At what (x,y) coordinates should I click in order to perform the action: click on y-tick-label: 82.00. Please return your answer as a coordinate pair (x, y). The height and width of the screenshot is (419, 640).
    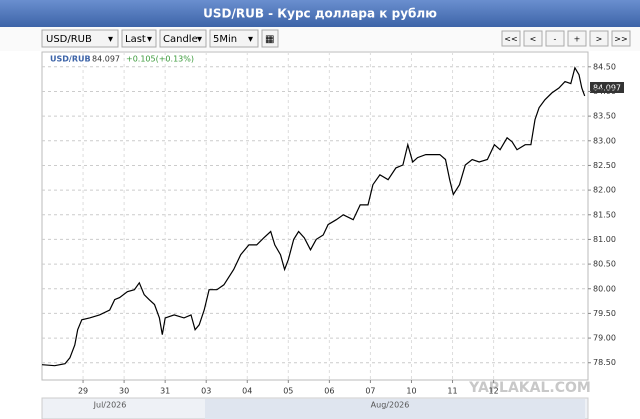
    Looking at the image, I should click on (604, 190).